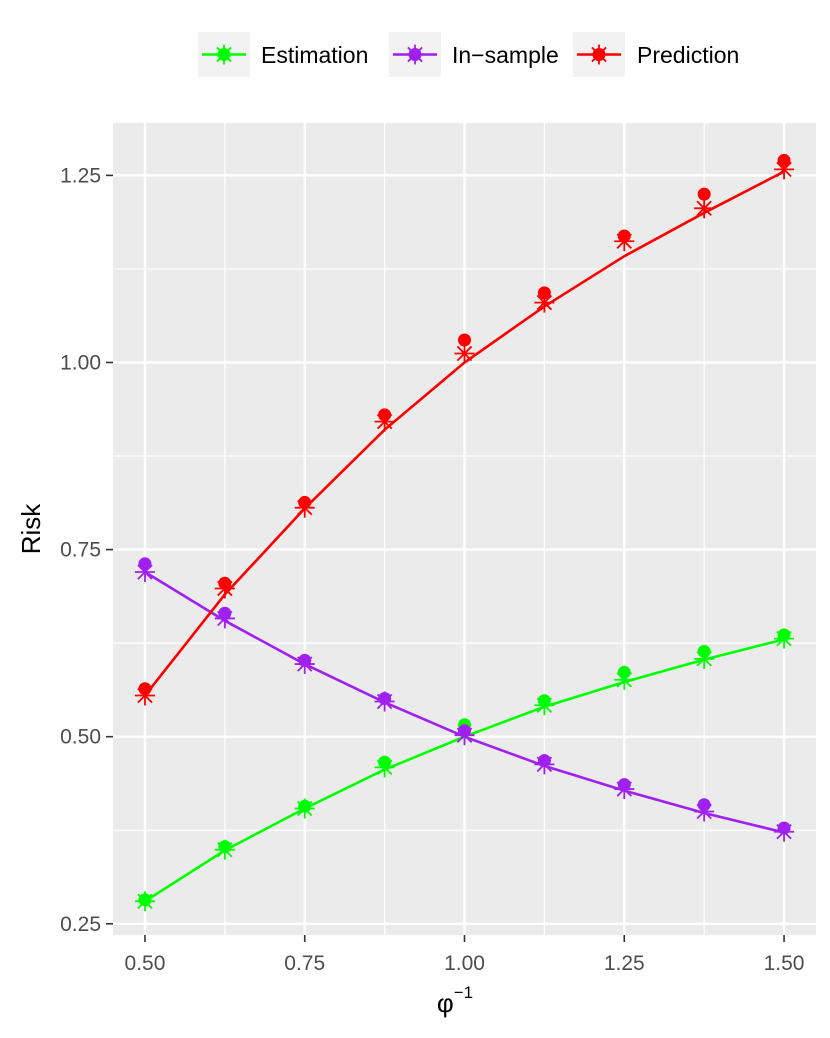 This screenshot has width=830, height=1038. Describe the element at coordinates (224, 54) in the screenshot. I see `legend-star-estimation` at that location.